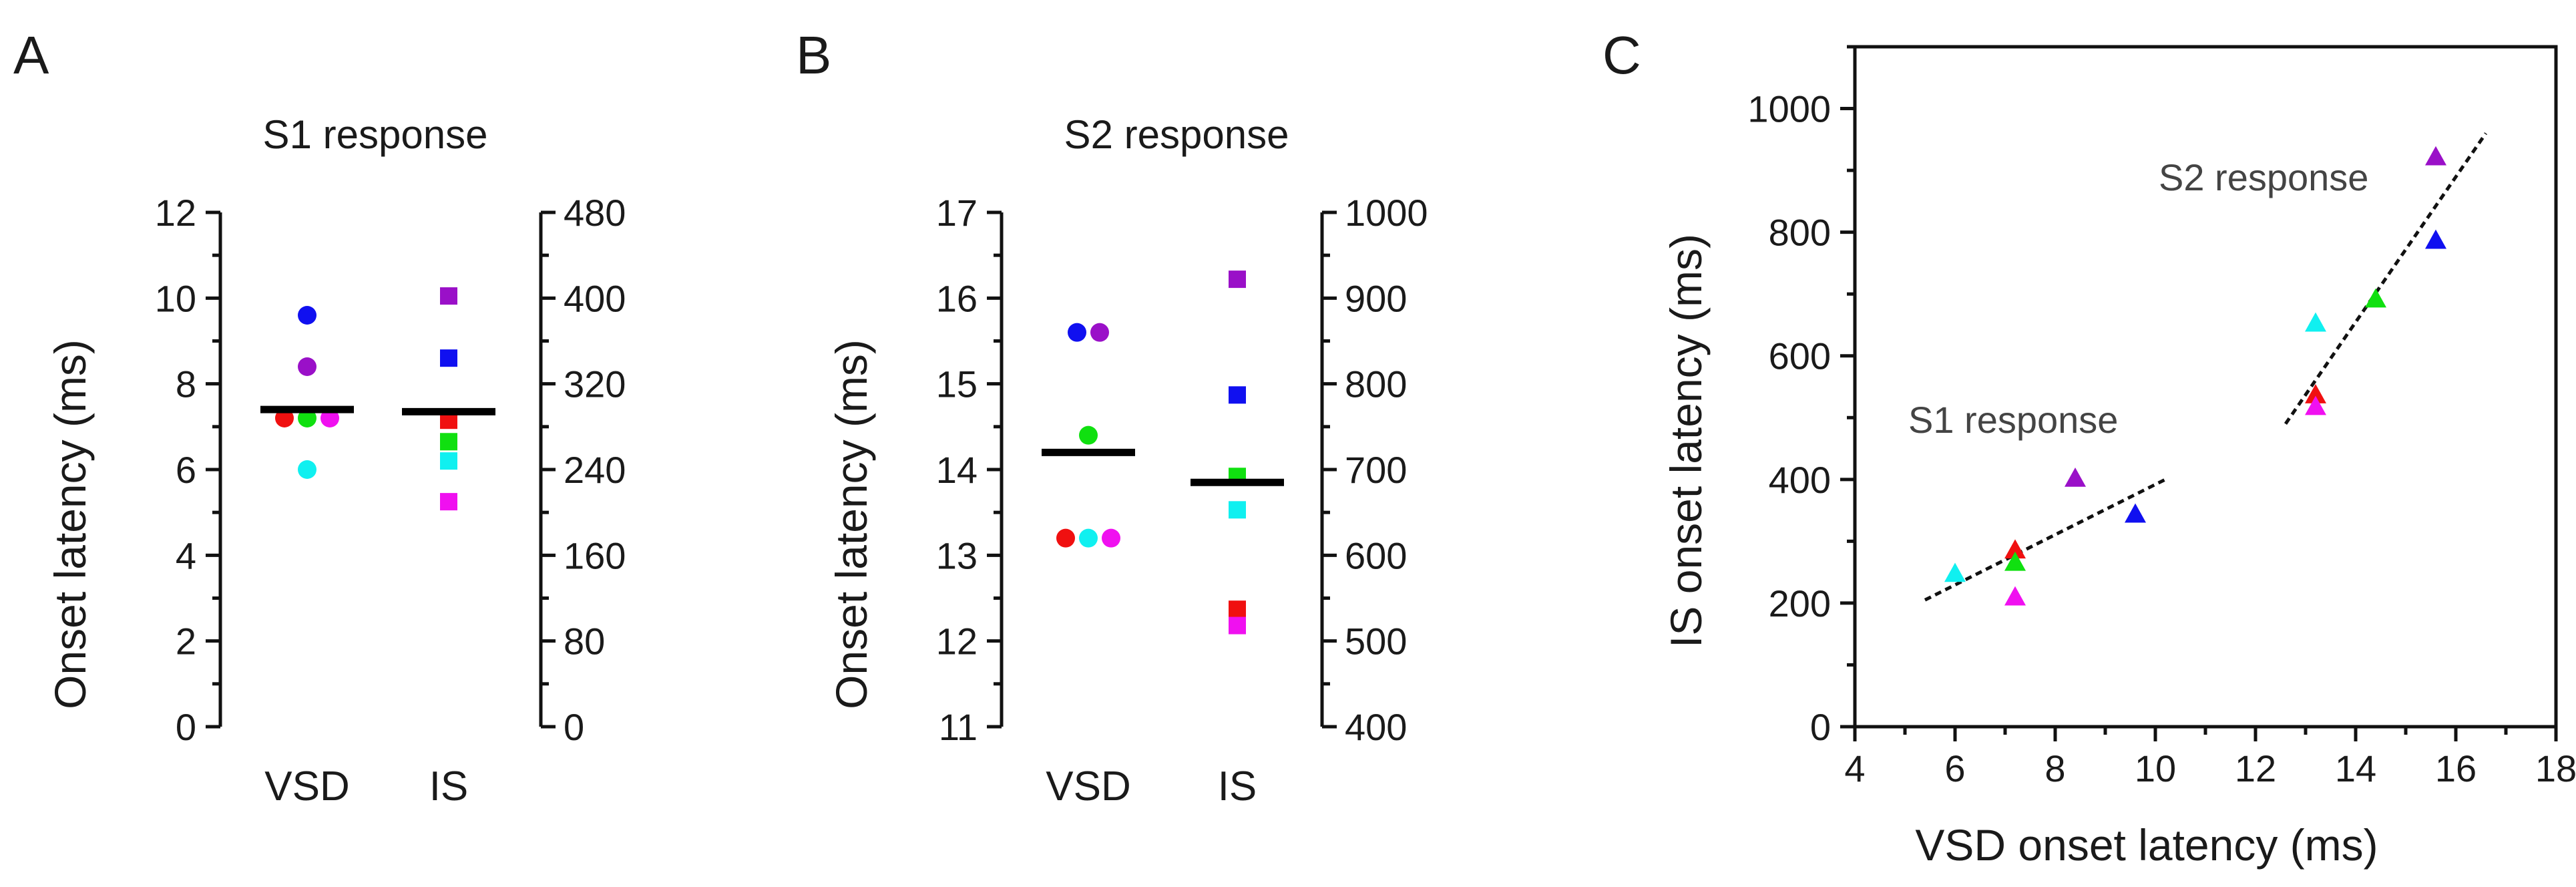  What do you see at coordinates (2255, 768) in the screenshot?
I see `panel-c-x-tick-label: 12` at bounding box center [2255, 768].